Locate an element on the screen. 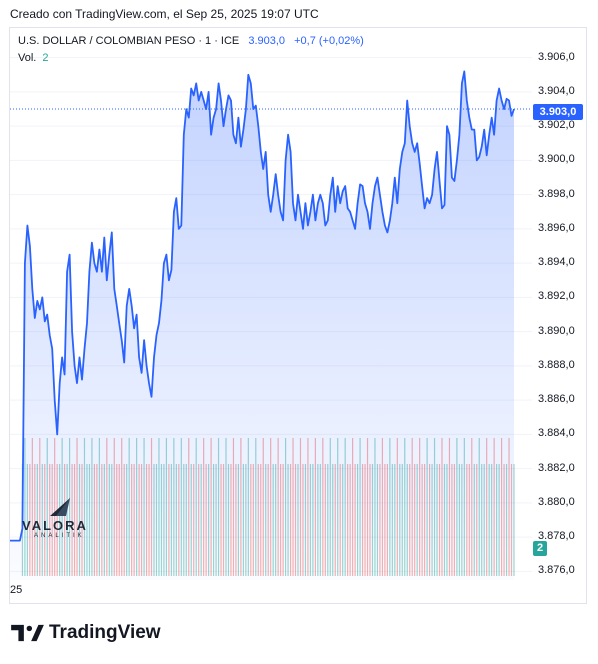 Image resolution: width=598 pixels, height=664 pixels. volume-value: 2 is located at coordinates (45, 58).